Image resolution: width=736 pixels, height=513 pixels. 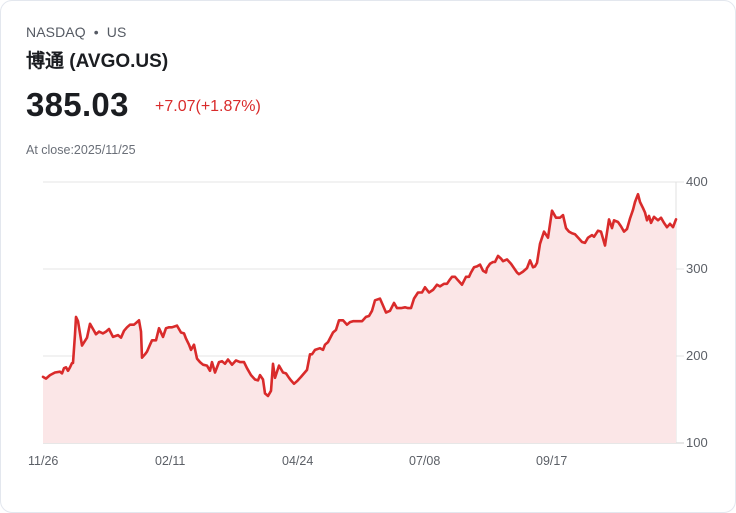 I want to click on y-tick-label: 400, so click(x=697, y=181).